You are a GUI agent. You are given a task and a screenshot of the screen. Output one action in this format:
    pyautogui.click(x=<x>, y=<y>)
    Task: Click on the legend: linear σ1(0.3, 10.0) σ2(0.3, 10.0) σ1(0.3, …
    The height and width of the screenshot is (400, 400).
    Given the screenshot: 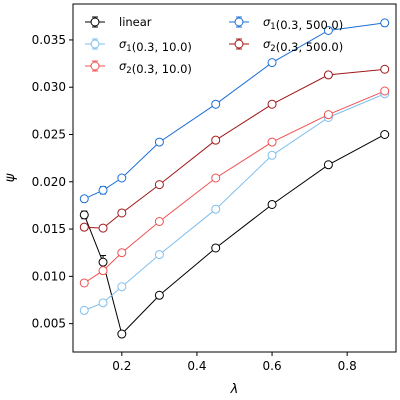 What is the action you would take?
    pyautogui.click(x=214, y=45)
    